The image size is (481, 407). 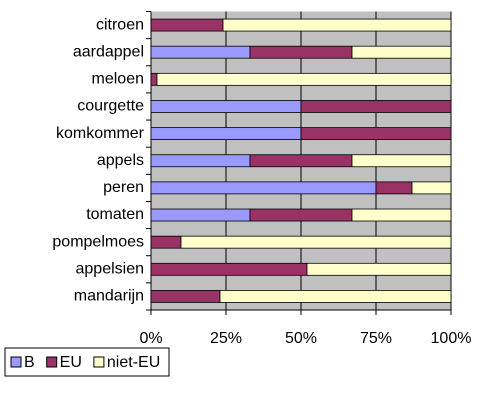 I want to click on y-tick-label: appelsien, so click(x=110, y=269).